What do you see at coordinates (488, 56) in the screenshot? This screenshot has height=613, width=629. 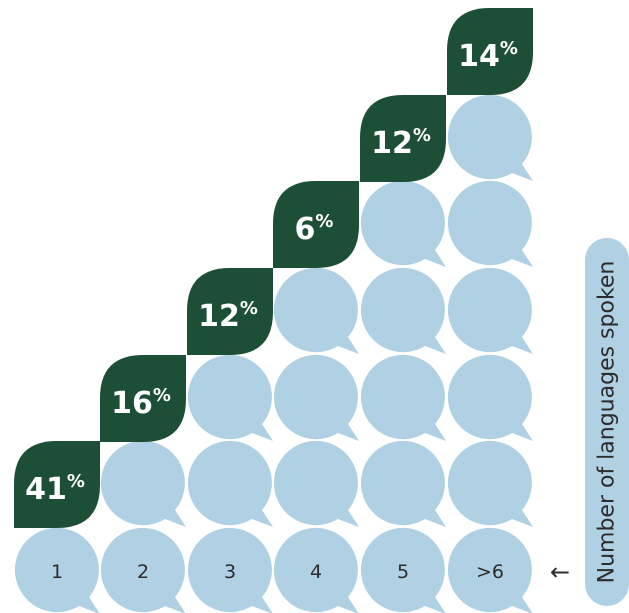 I see `data-label: 14%` at bounding box center [488, 56].